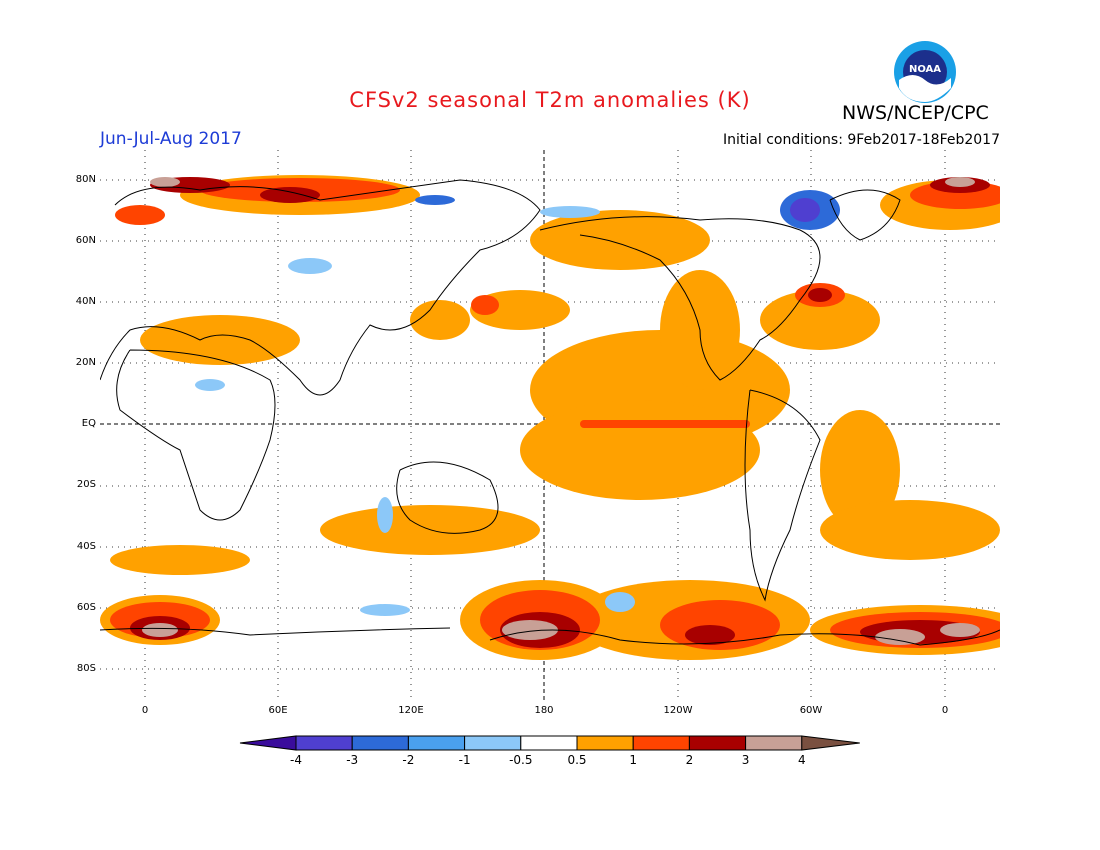 The height and width of the screenshot is (850, 1100). Describe the element at coordinates (830, 743) in the screenshot. I see `colorbar-arrow-high` at that location.